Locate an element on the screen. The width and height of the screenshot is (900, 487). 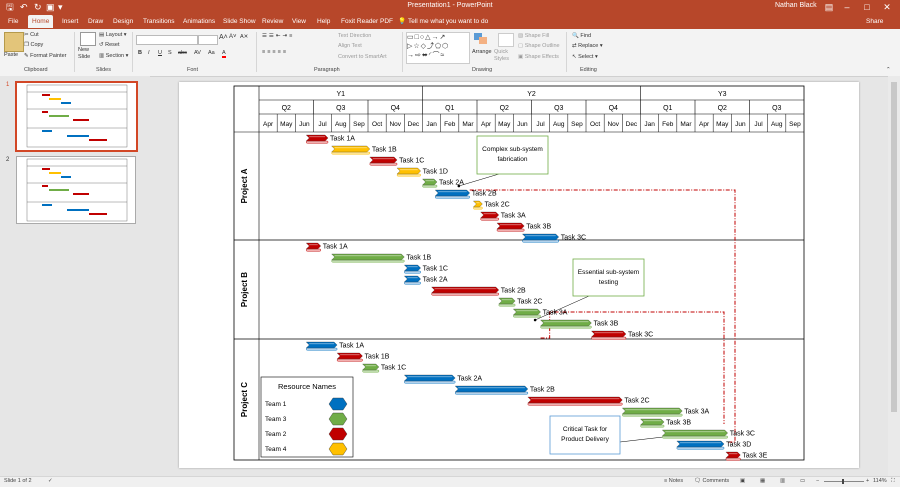
slideshow-icon: ▭ is located at coordinates (803, 481).